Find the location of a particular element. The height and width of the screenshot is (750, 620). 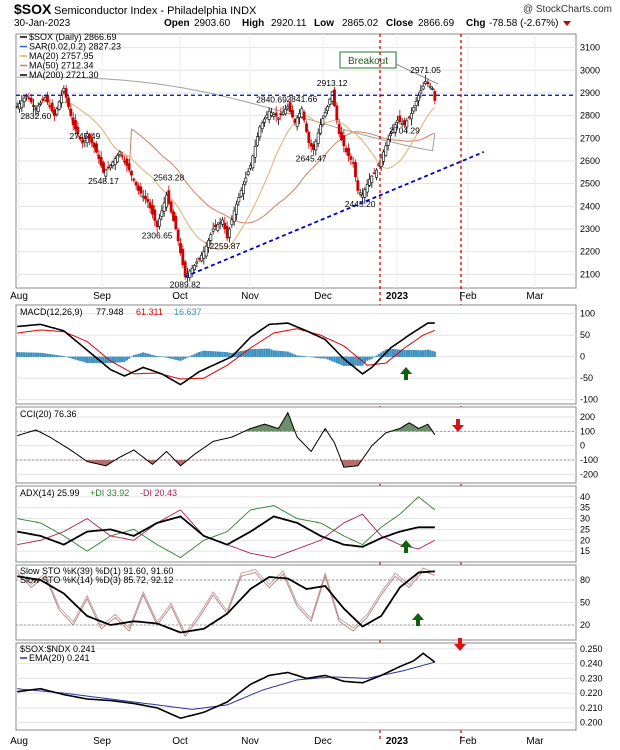

adx-tick-label: 40 is located at coordinates (585, 497).